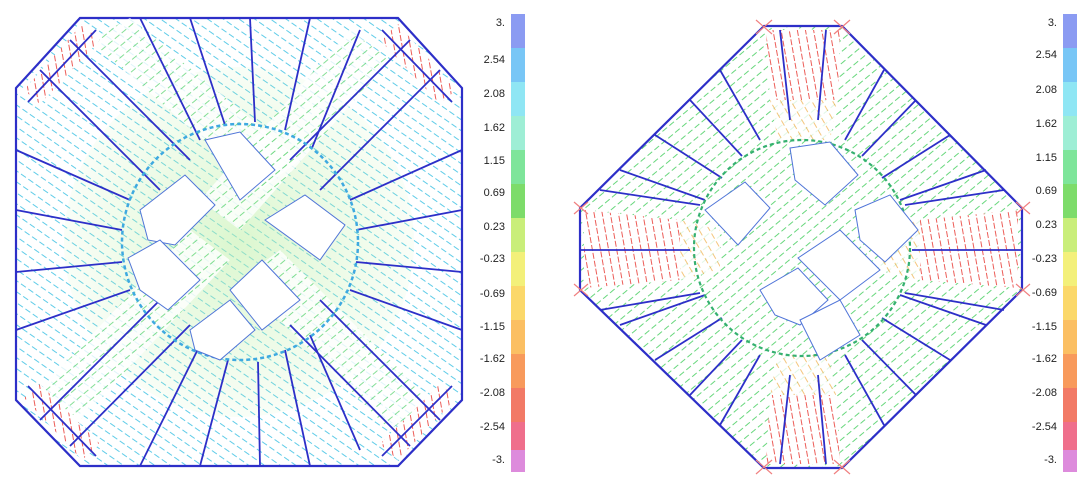 This screenshot has height=483, width=1080. I want to click on right-scale-label: -0.23, so click(1044, 259).